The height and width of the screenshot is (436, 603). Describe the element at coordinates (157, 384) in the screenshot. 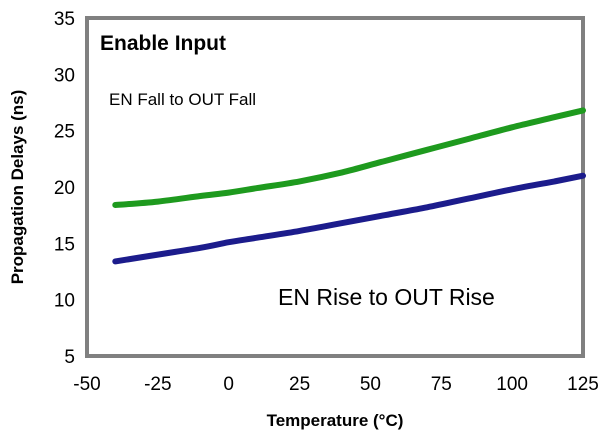

I see `x-tick-label: -25` at that location.